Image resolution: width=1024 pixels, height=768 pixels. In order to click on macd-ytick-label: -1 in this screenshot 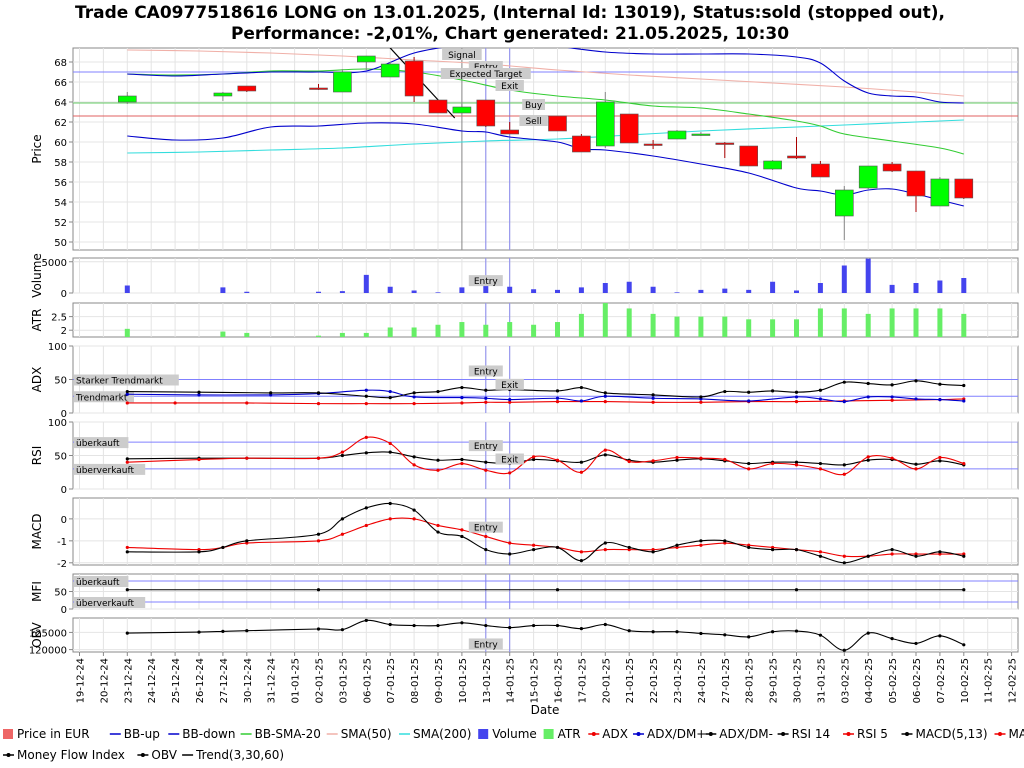, I will do `click(62, 542)`.